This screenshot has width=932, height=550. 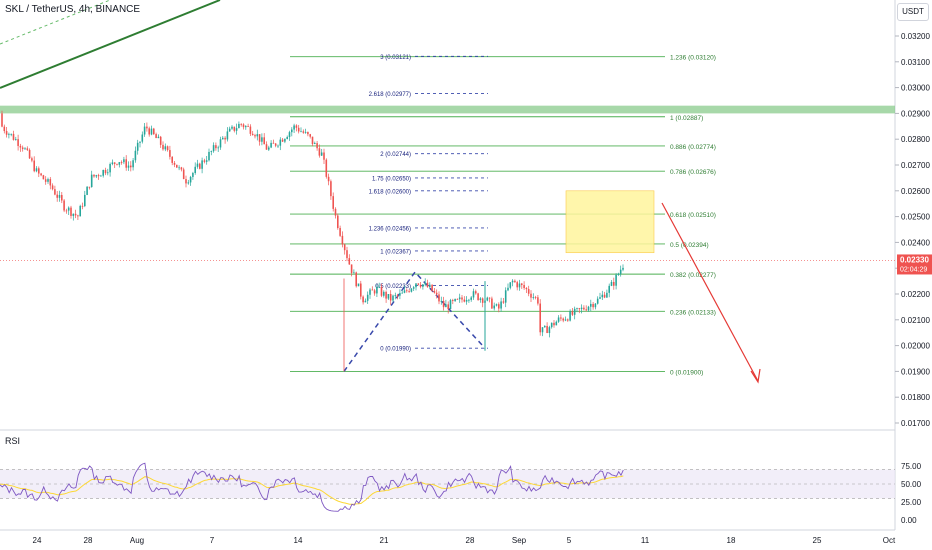 I want to click on last-price-badge, so click(x=914, y=264).